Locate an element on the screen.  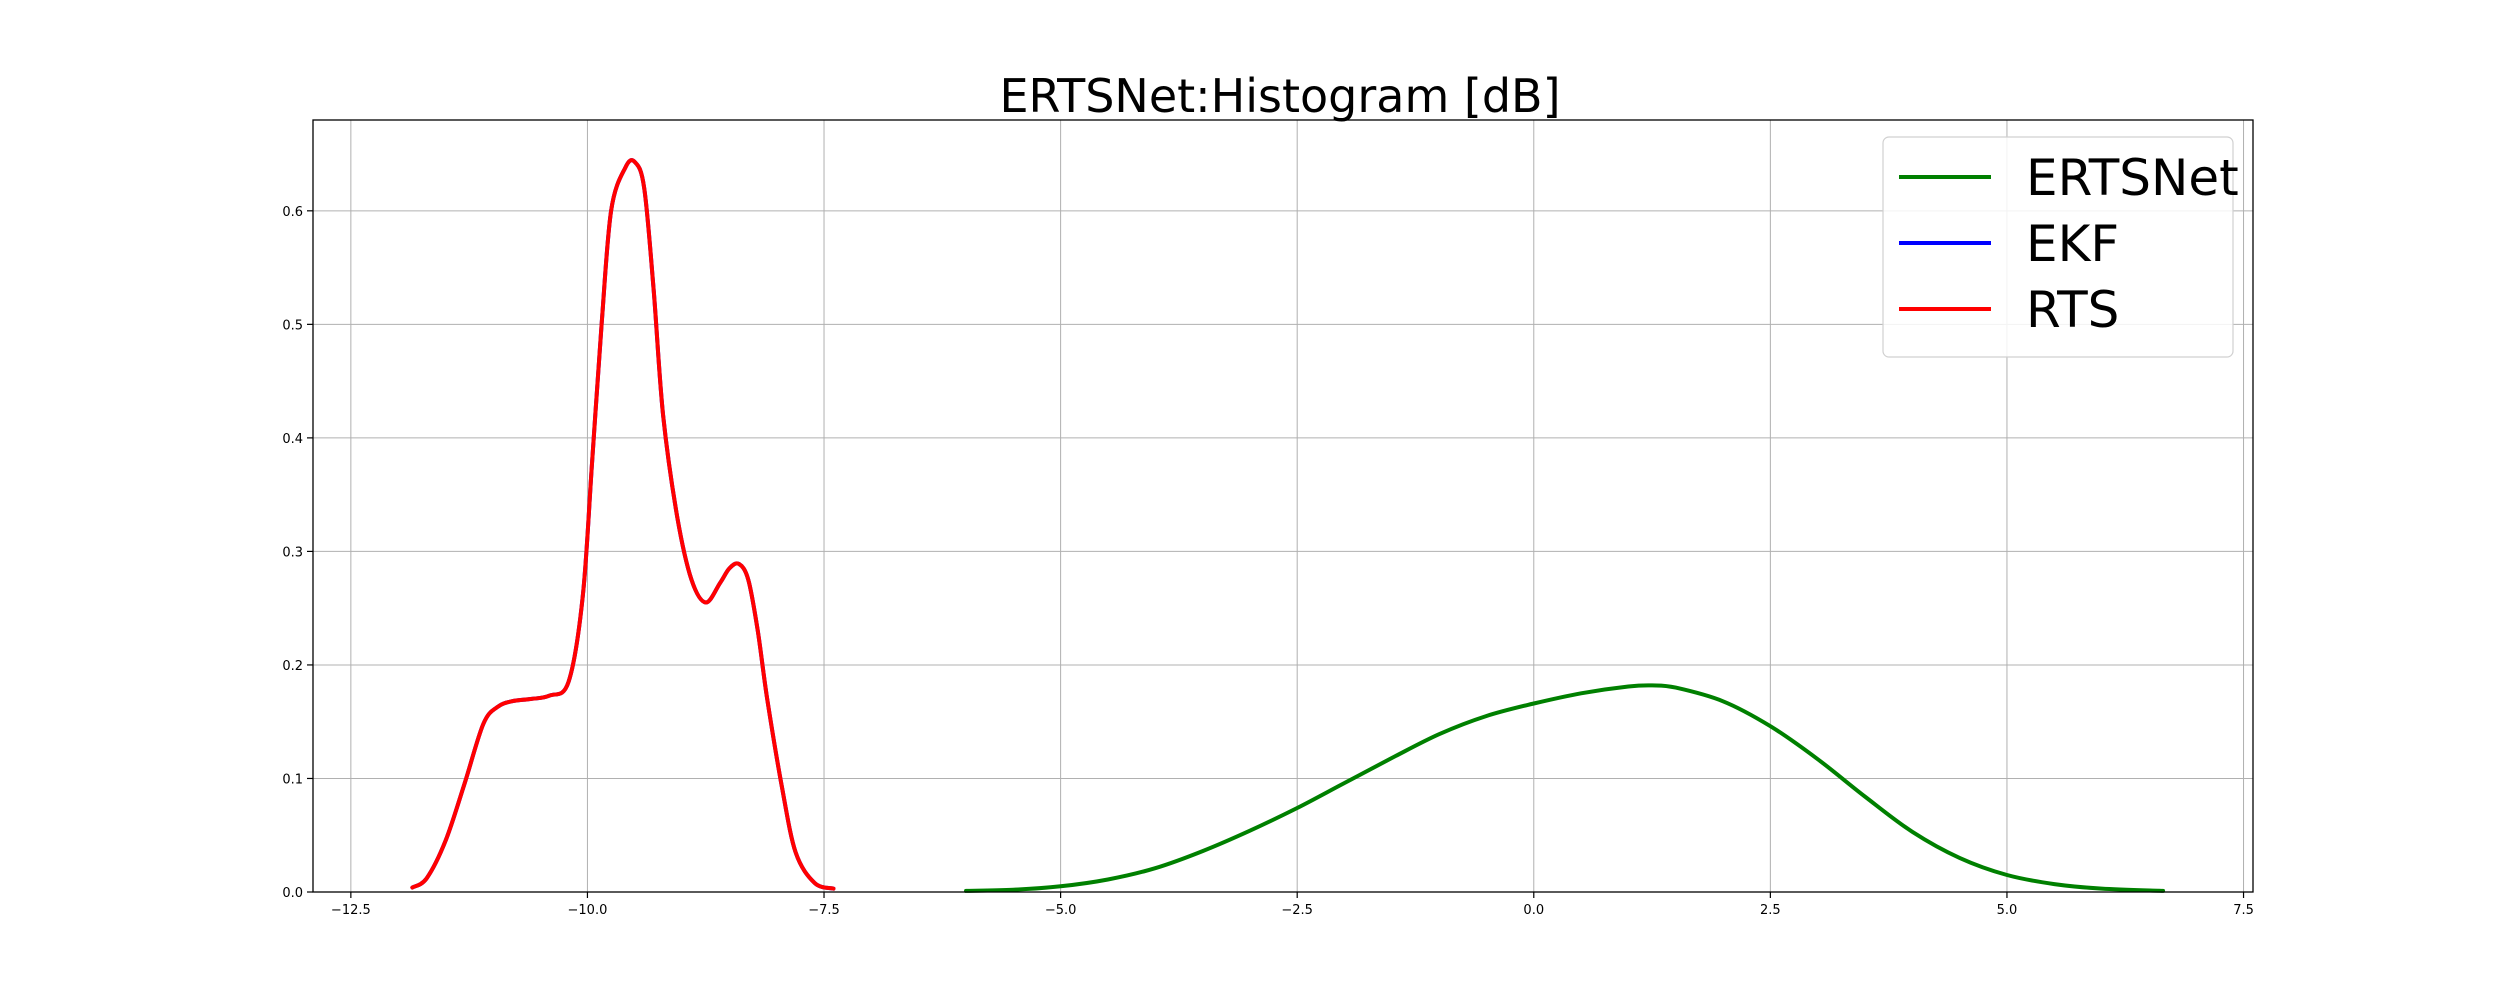
y-tick-label: 0.2 is located at coordinates (292, 666).